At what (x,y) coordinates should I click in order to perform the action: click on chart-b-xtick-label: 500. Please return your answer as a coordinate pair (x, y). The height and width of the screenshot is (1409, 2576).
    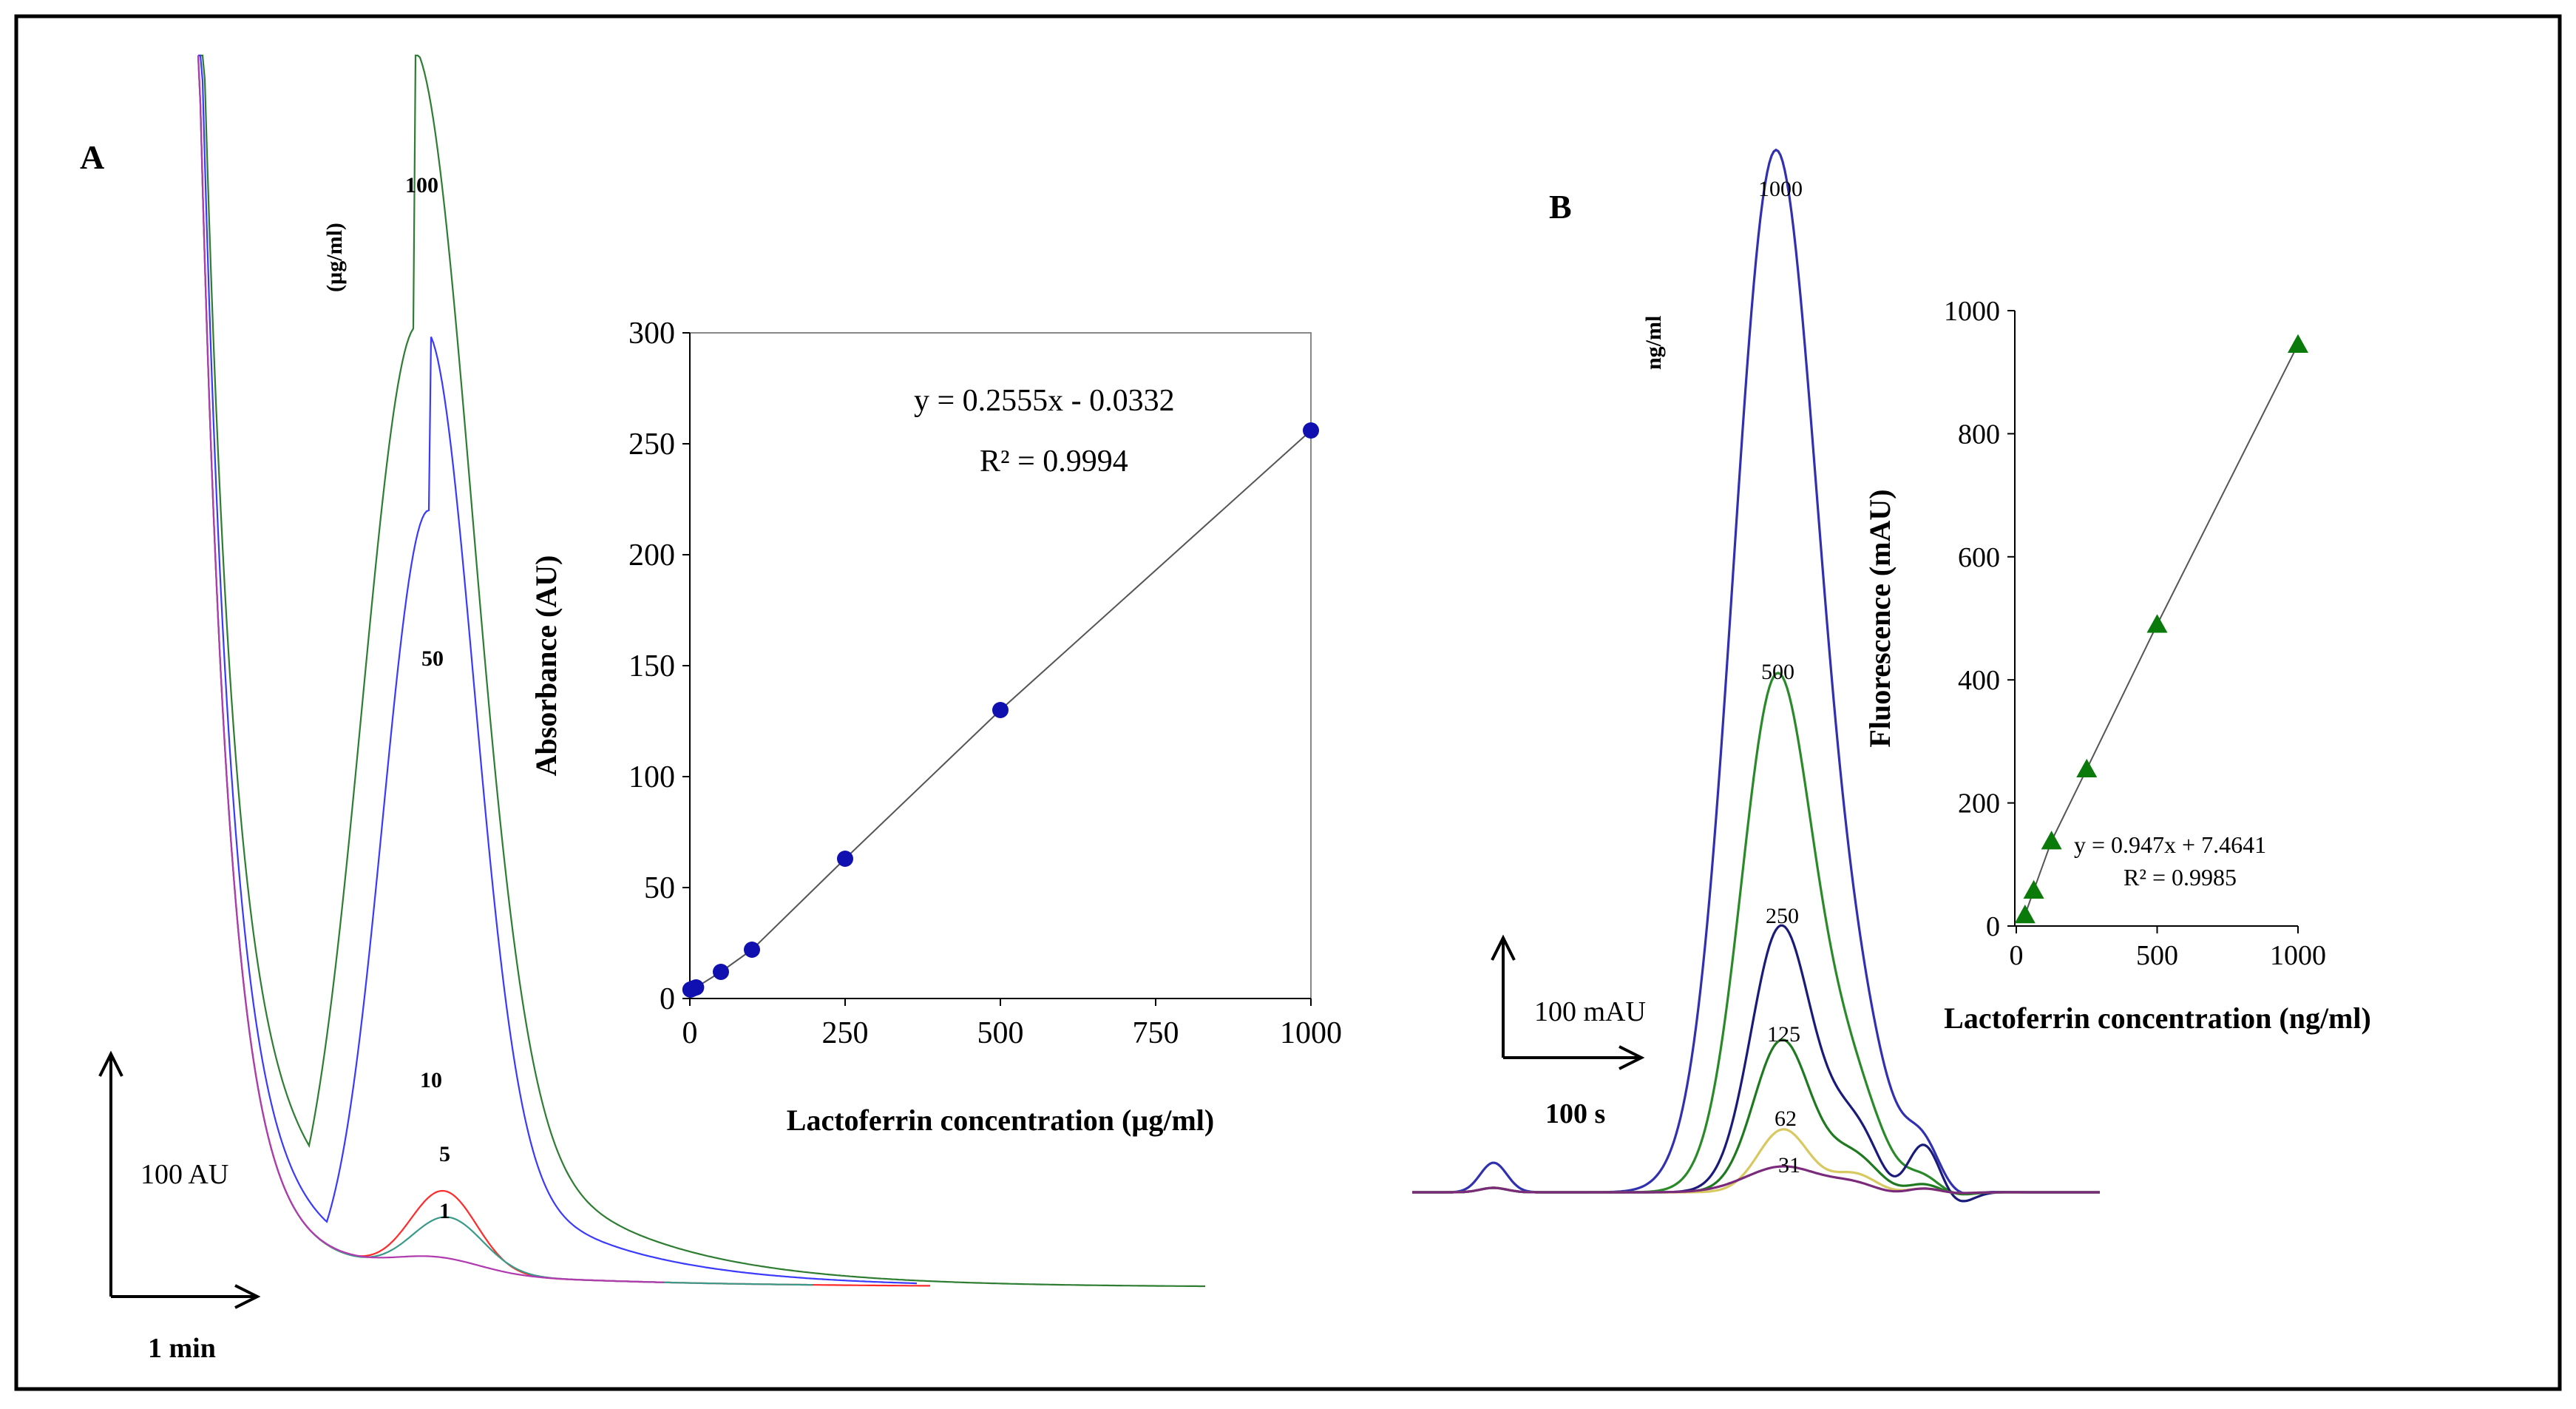
    Looking at the image, I should click on (2157, 955).